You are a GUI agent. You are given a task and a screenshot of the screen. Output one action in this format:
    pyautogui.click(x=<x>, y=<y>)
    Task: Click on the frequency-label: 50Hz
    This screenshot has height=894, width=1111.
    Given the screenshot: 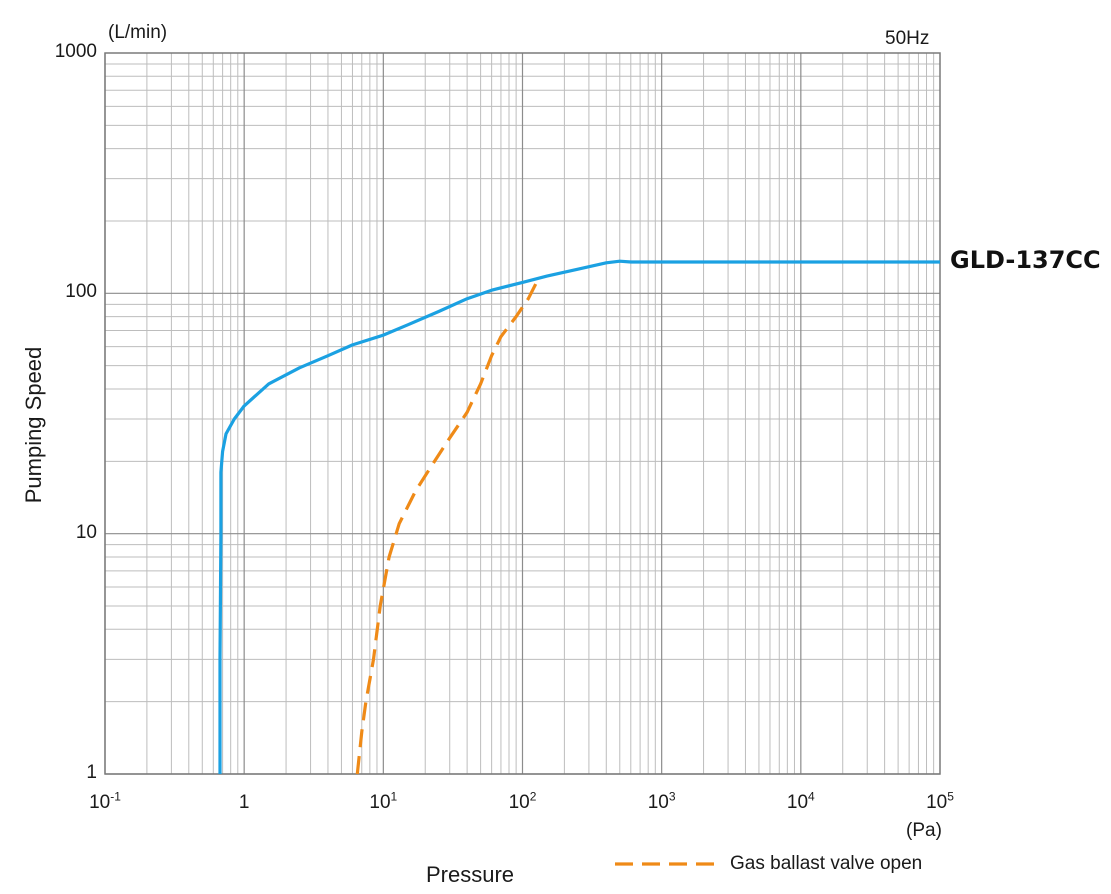 What is the action you would take?
    pyautogui.click(x=907, y=38)
    